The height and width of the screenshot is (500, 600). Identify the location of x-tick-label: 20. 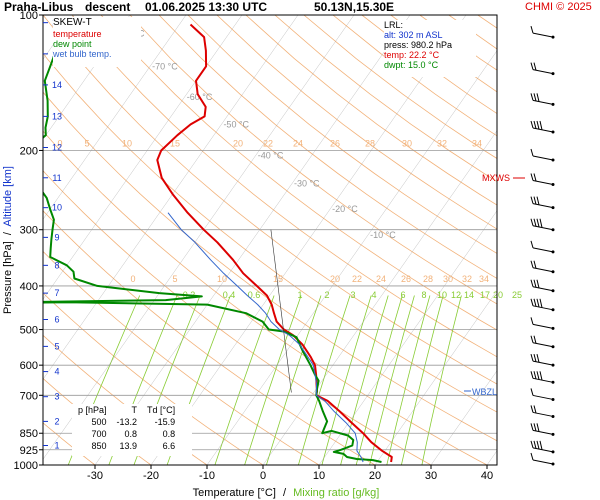
(375, 476).